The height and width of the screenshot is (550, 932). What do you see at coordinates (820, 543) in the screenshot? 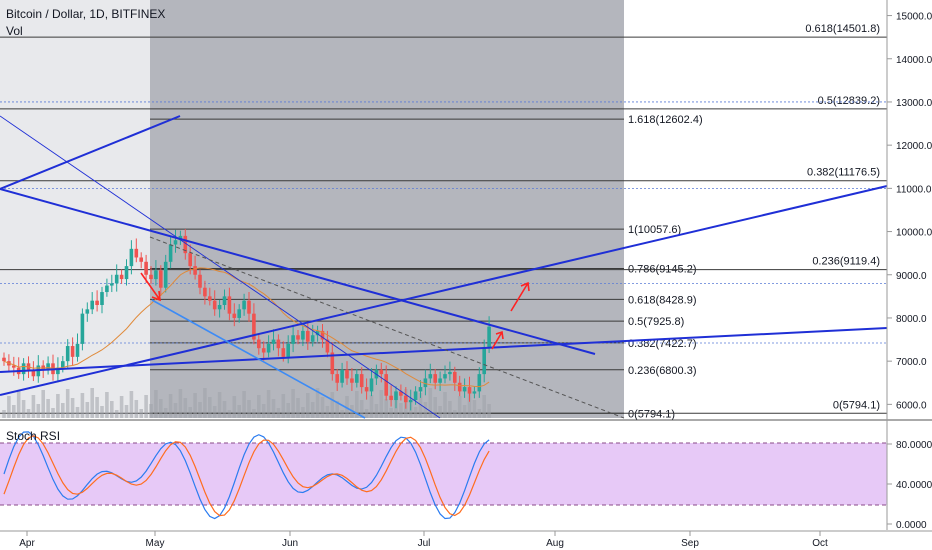
I see `time-tick-label: Oct` at bounding box center [820, 543].